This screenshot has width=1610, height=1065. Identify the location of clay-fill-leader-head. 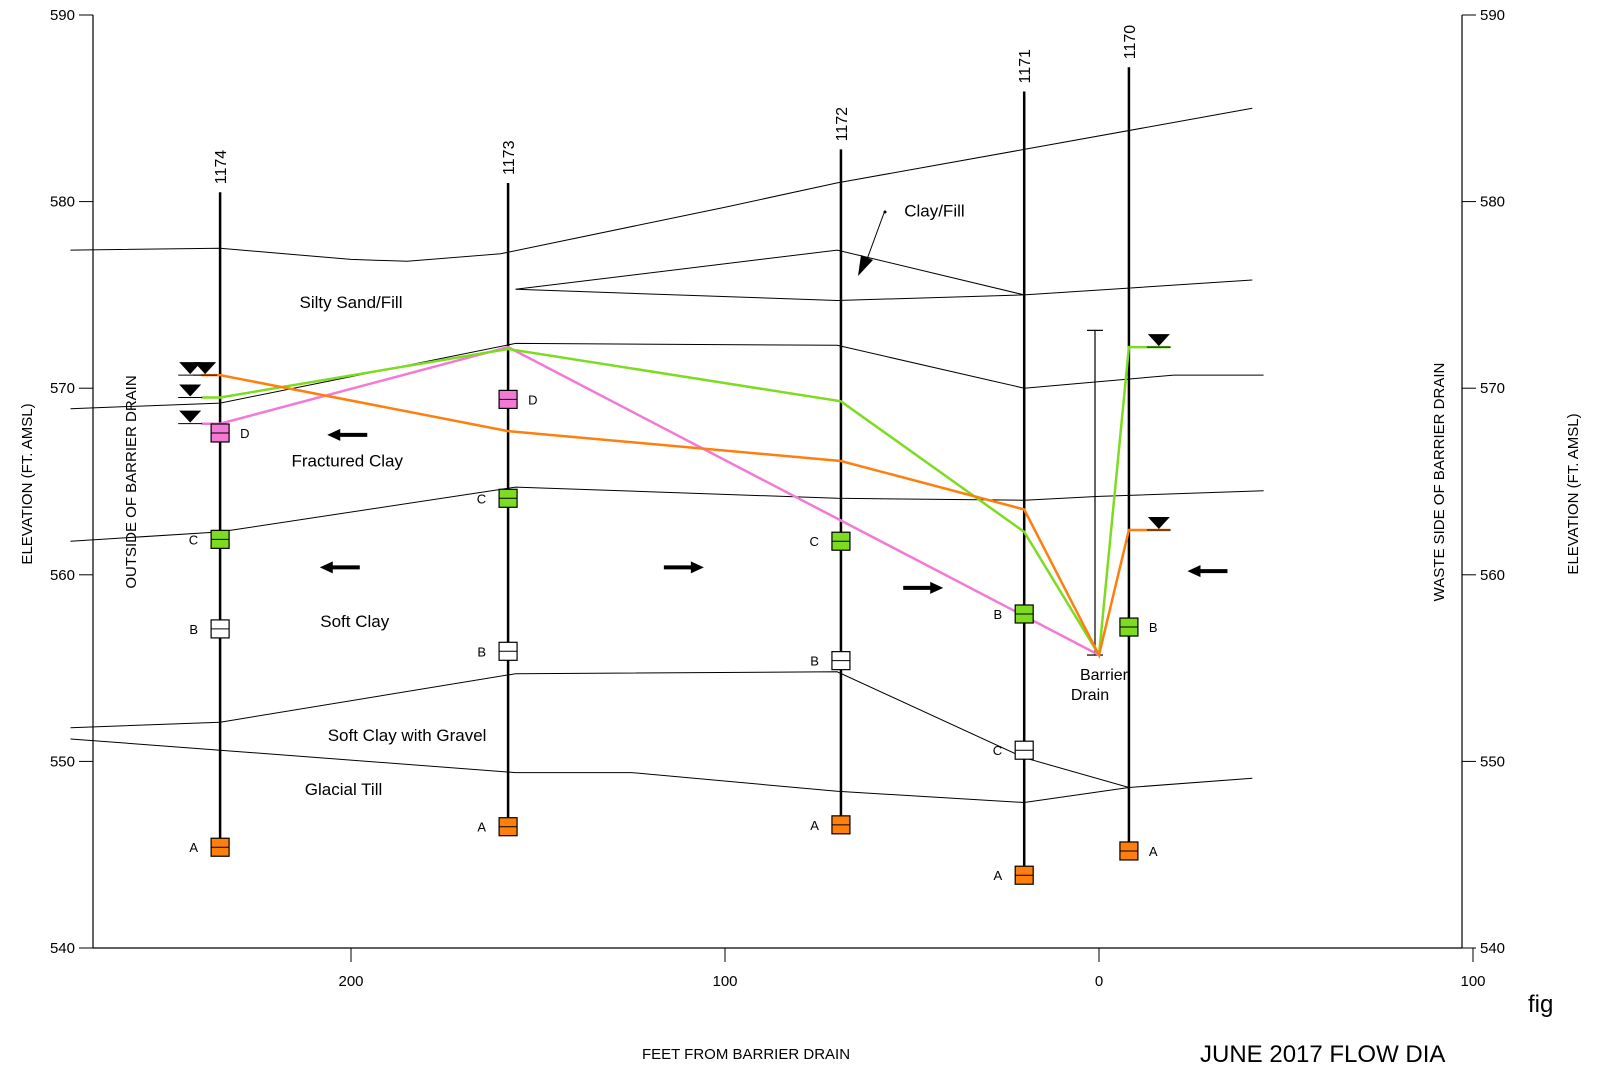
(865, 265).